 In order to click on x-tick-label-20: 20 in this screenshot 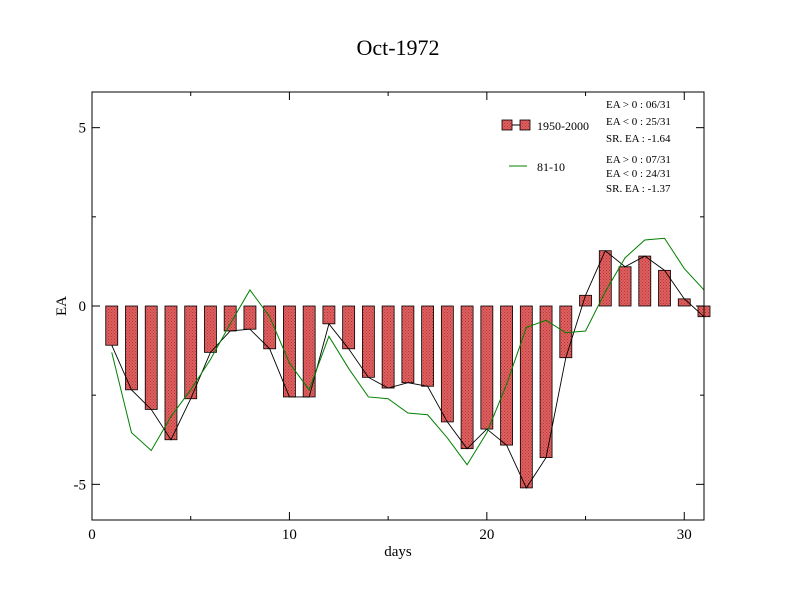, I will do `click(486, 535)`.